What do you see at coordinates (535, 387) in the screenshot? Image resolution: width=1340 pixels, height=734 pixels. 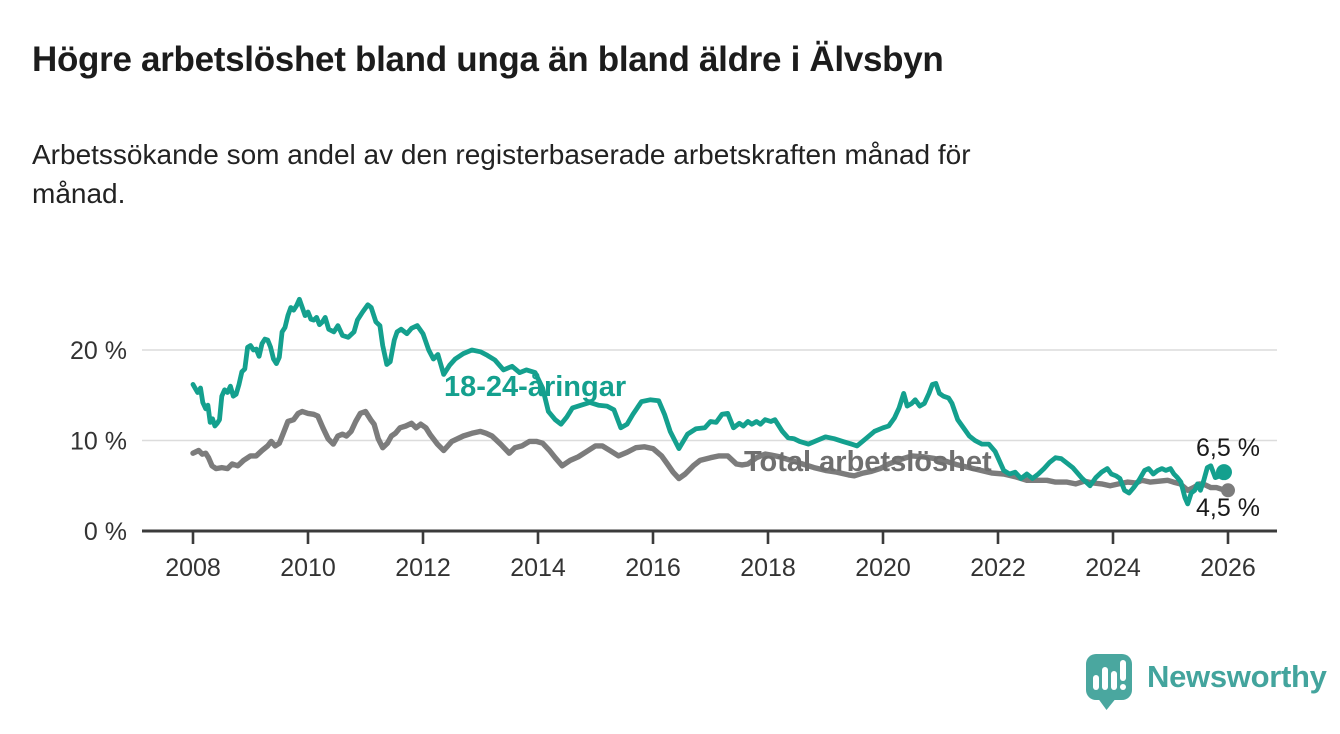 I see `series-label-youth: 18-24-åringar` at bounding box center [535, 387].